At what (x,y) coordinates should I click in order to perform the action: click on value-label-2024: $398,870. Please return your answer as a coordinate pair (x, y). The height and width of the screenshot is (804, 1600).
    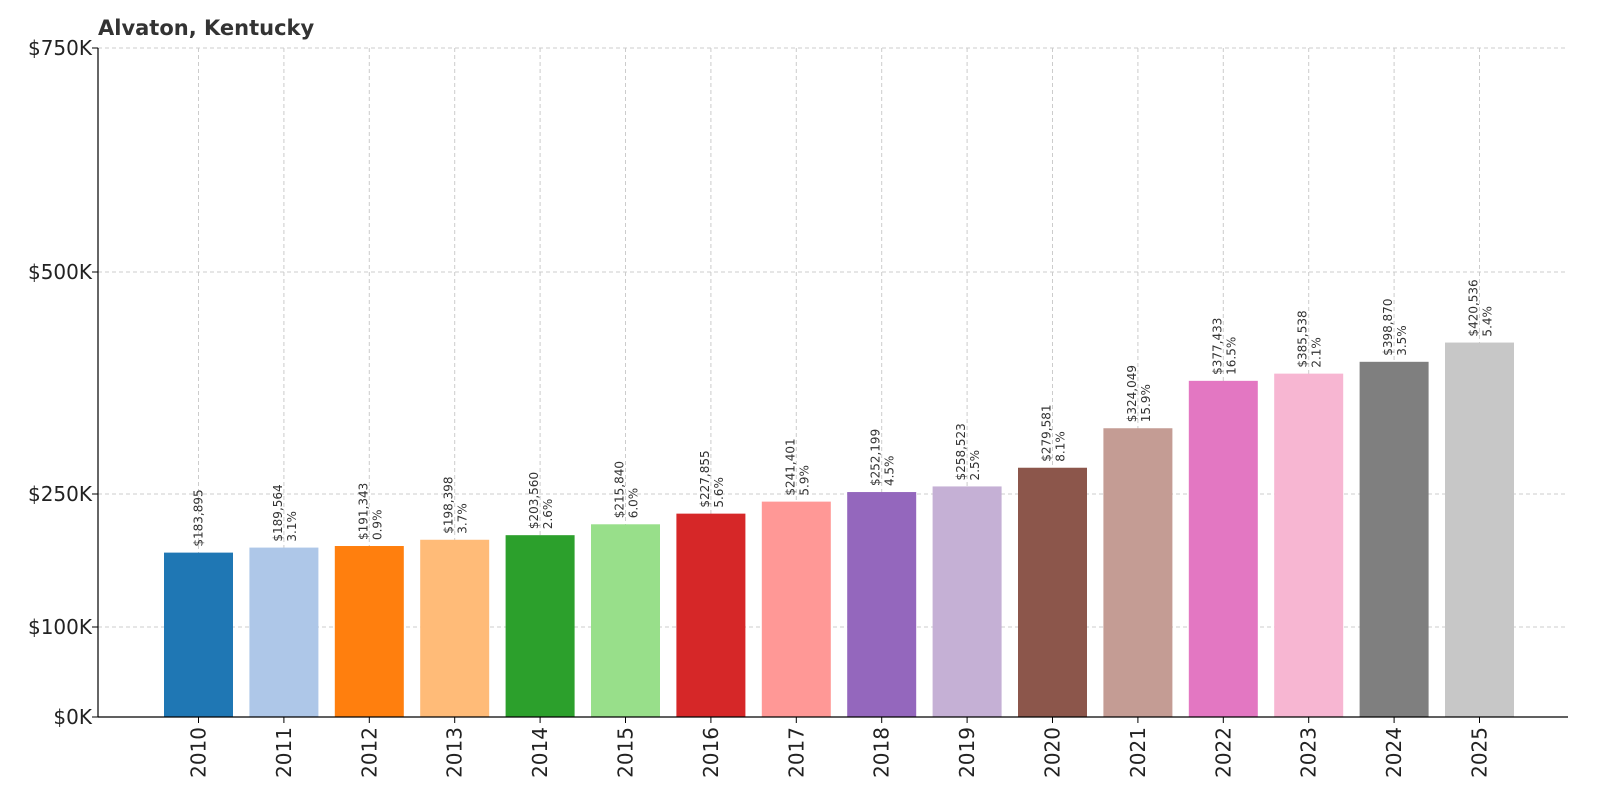
    Looking at the image, I should click on (1388, 327).